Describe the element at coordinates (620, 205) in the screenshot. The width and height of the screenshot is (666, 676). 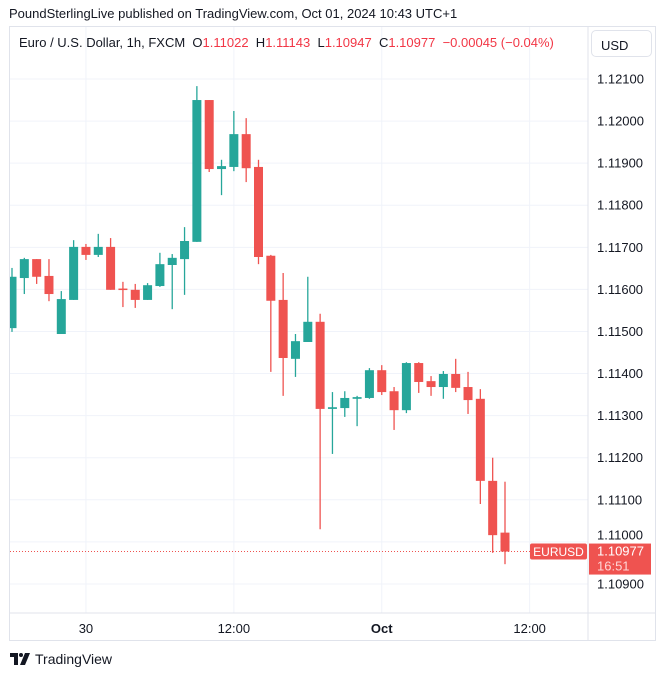
I see `price-tick-label: 1.11800` at that location.